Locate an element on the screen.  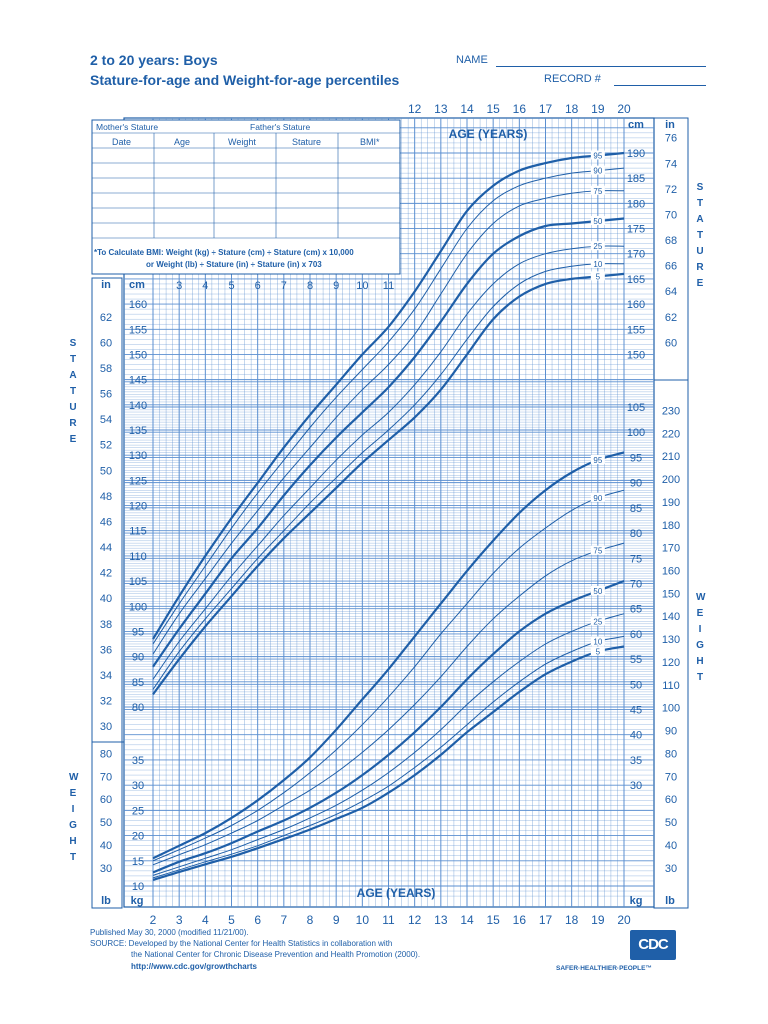
footer-url: http://www.cdc.gov/growthcharts is located at coordinates (194, 966).